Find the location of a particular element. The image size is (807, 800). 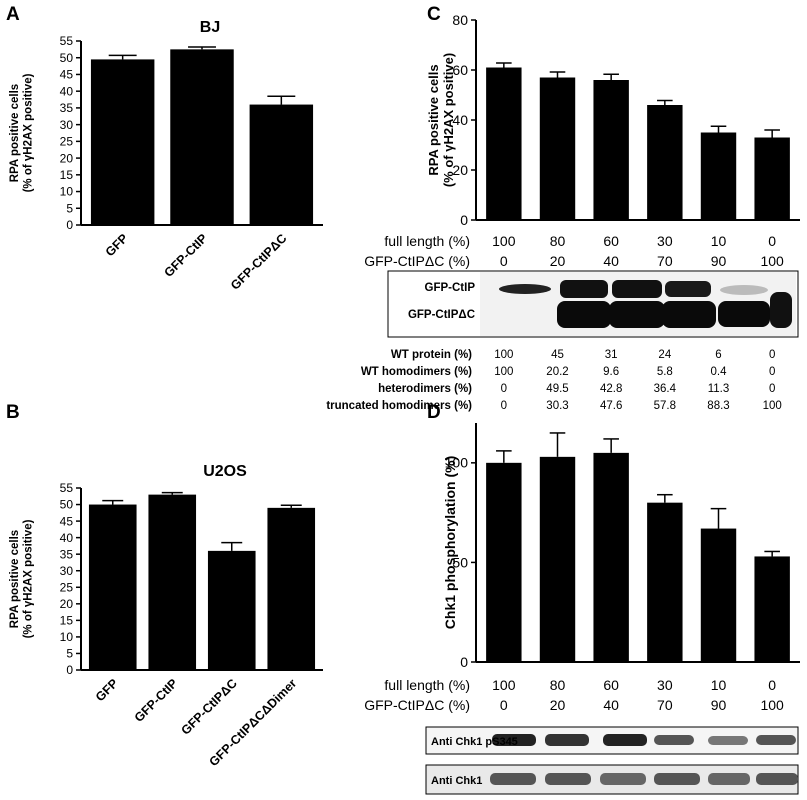

table-cell: 88.3 is located at coordinates (718, 406).